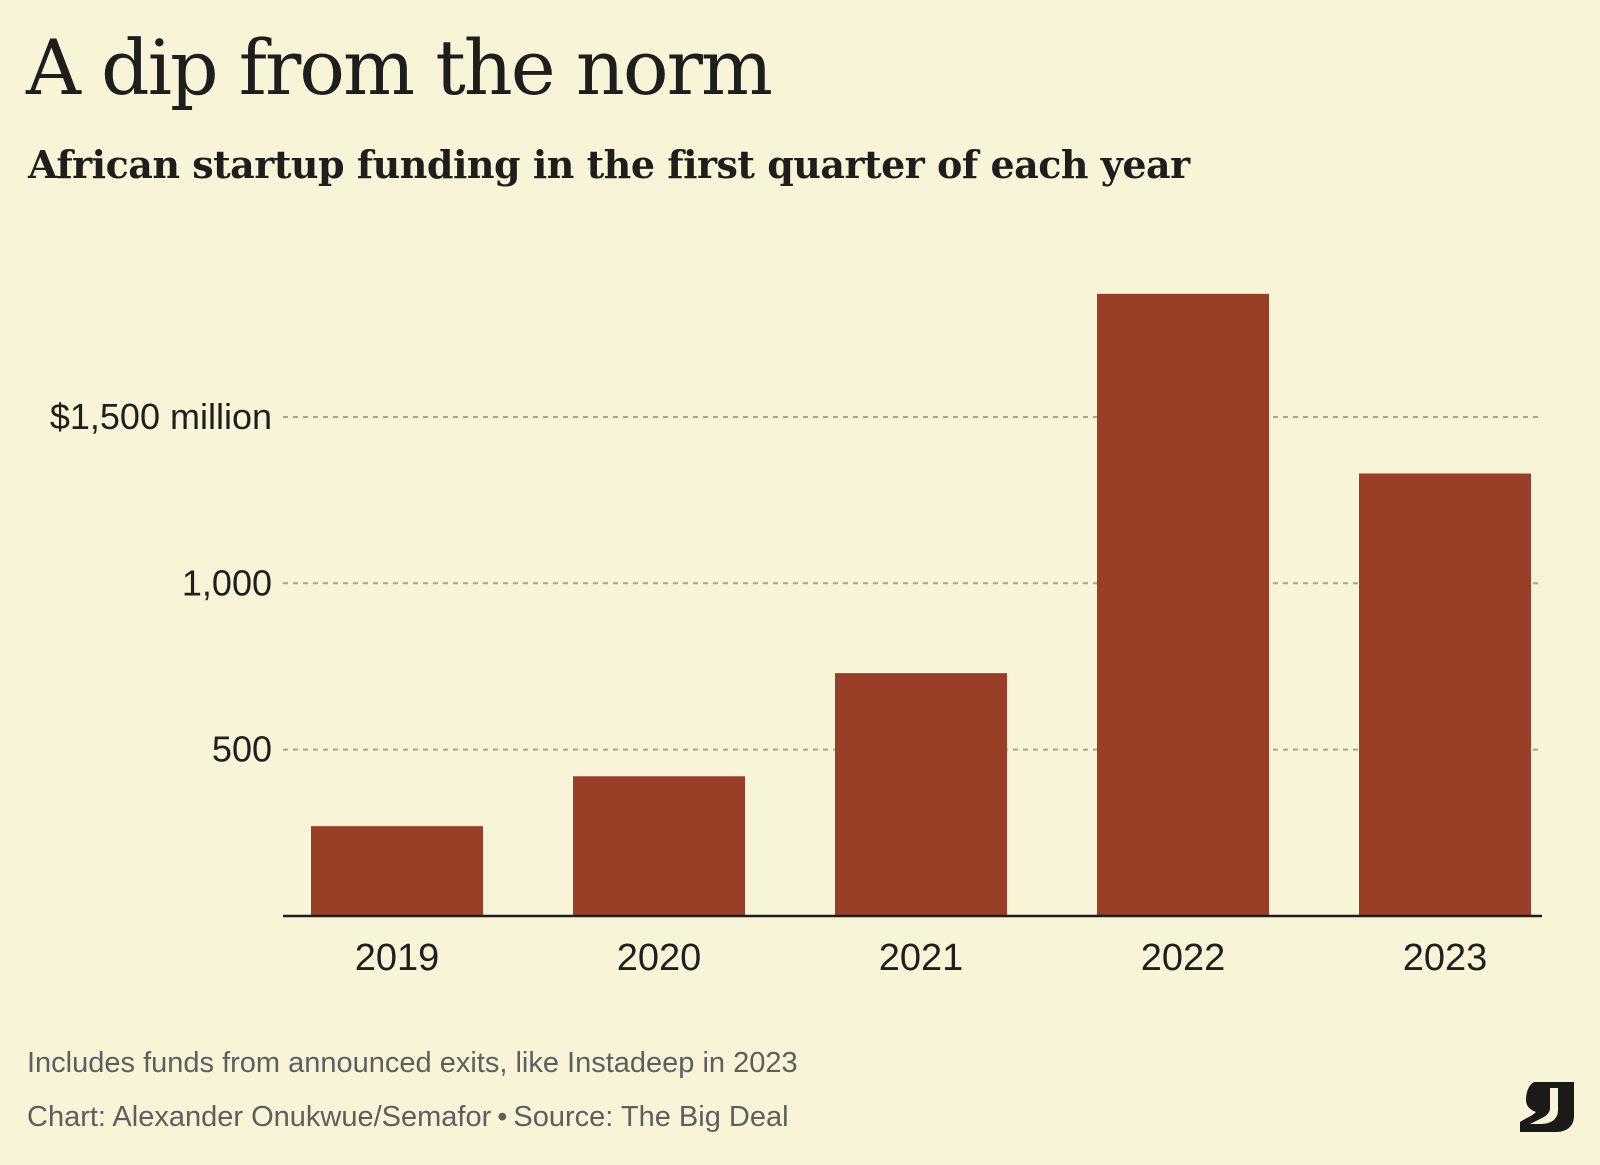 Image resolution: width=1600 pixels, height=1165 pixels. I want to click on source-credit: Source: The Big Deal, so click(651, 1117).